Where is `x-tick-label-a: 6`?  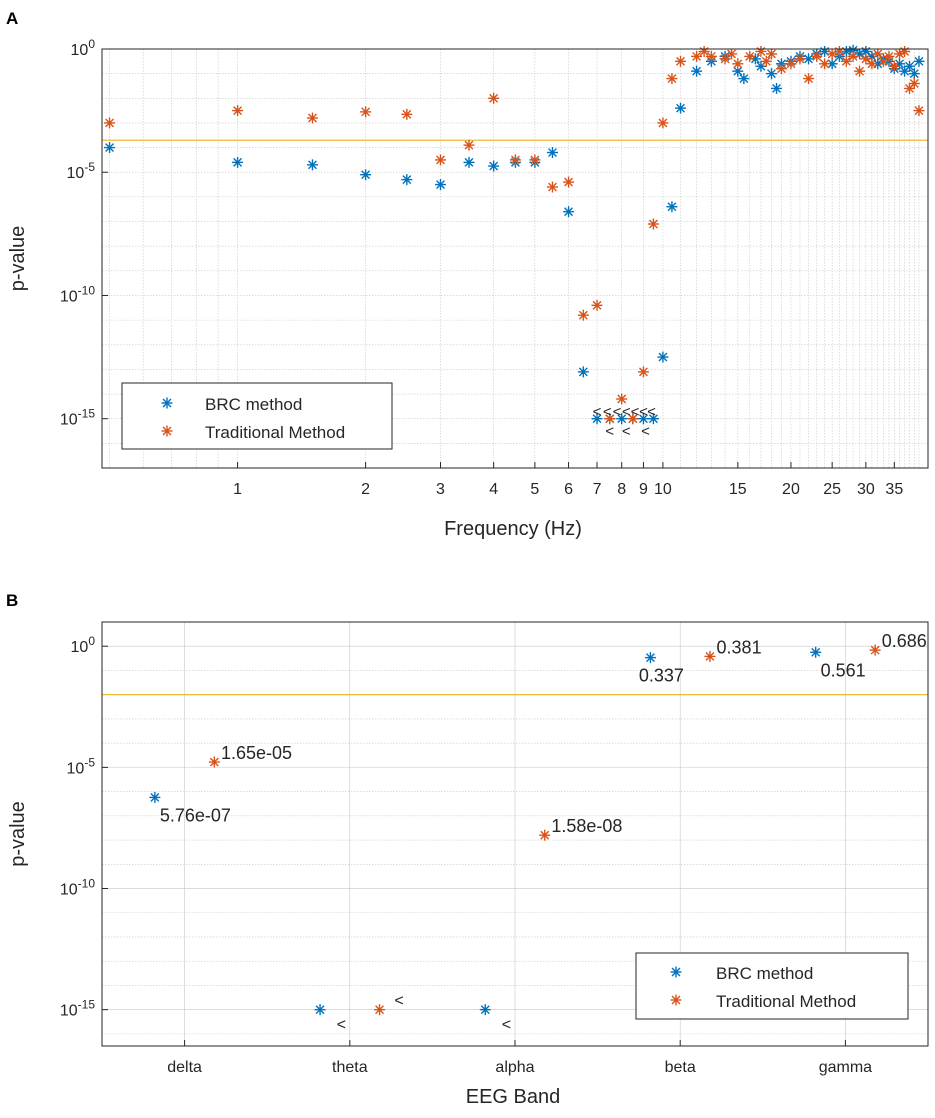 x-tick-label-a: 6 is located at coordinates (568, 489).